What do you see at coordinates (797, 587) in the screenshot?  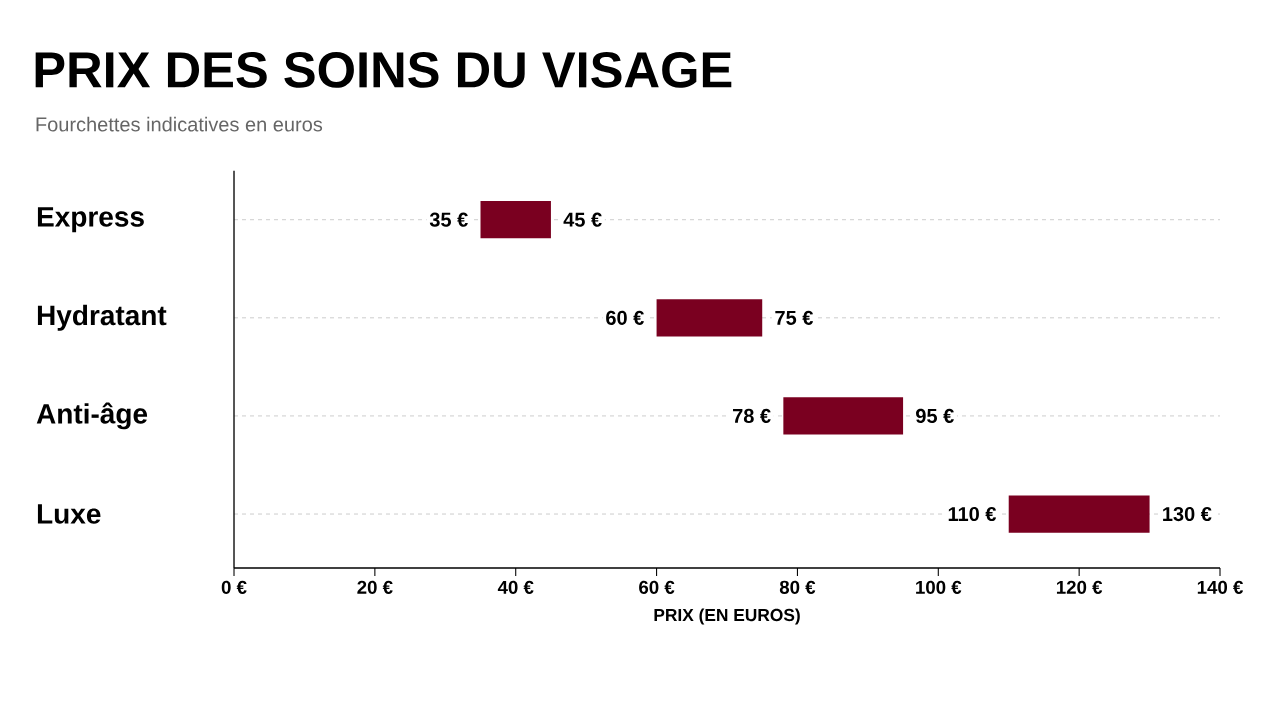 I see `x-tick-label: 80 €` at bounding box center [797, 587].